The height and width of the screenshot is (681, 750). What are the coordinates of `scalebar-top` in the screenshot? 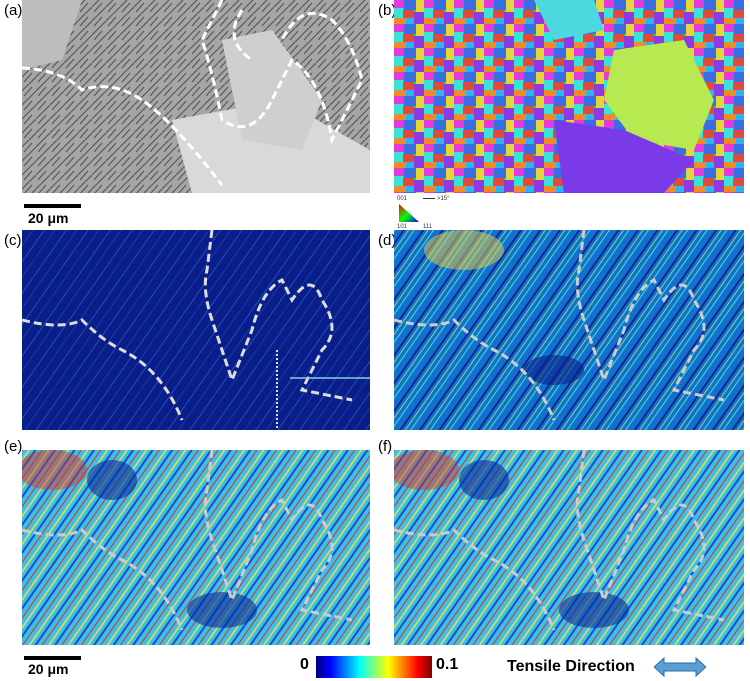 It's located at (52, 206).